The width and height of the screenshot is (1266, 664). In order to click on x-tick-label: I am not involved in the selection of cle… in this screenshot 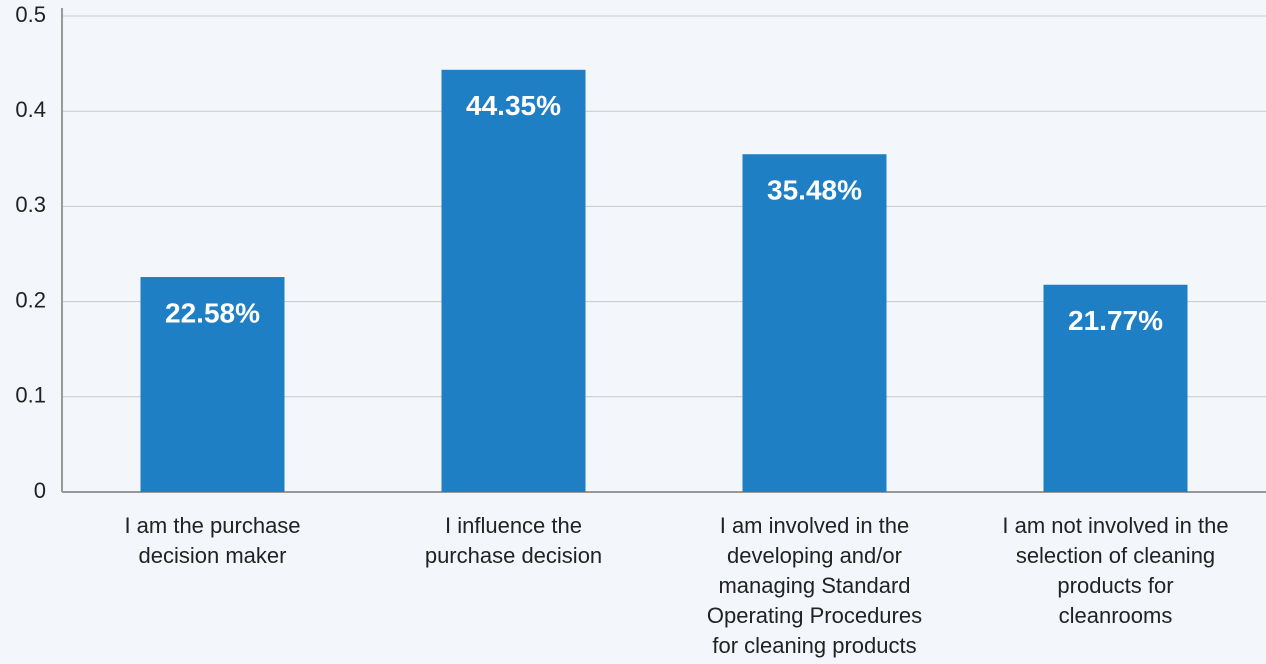, I will do `click(1115, 570)`.